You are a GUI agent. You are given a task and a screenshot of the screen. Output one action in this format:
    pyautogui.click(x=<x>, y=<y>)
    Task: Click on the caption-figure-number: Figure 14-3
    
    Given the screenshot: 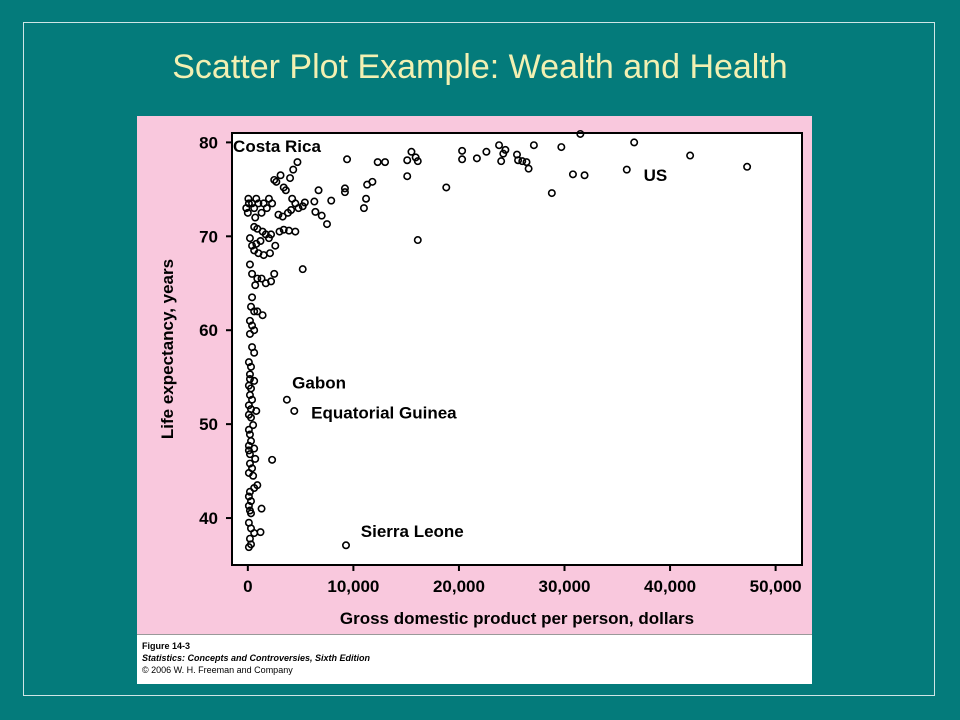 What is the action you would take?
    pyautogui.click(x=166, y=646)
    